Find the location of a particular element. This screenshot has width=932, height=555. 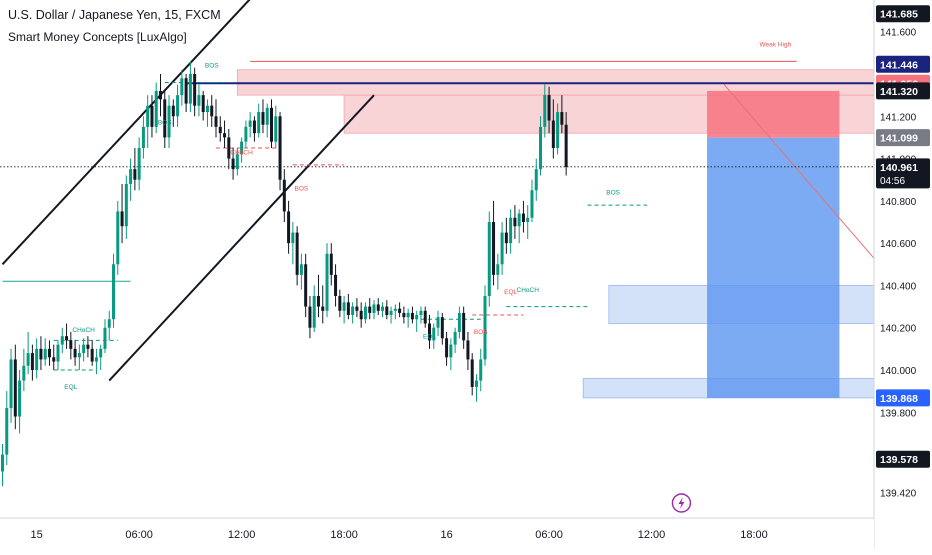

price-tick: 140.000 is located at coordinates (898, 371).